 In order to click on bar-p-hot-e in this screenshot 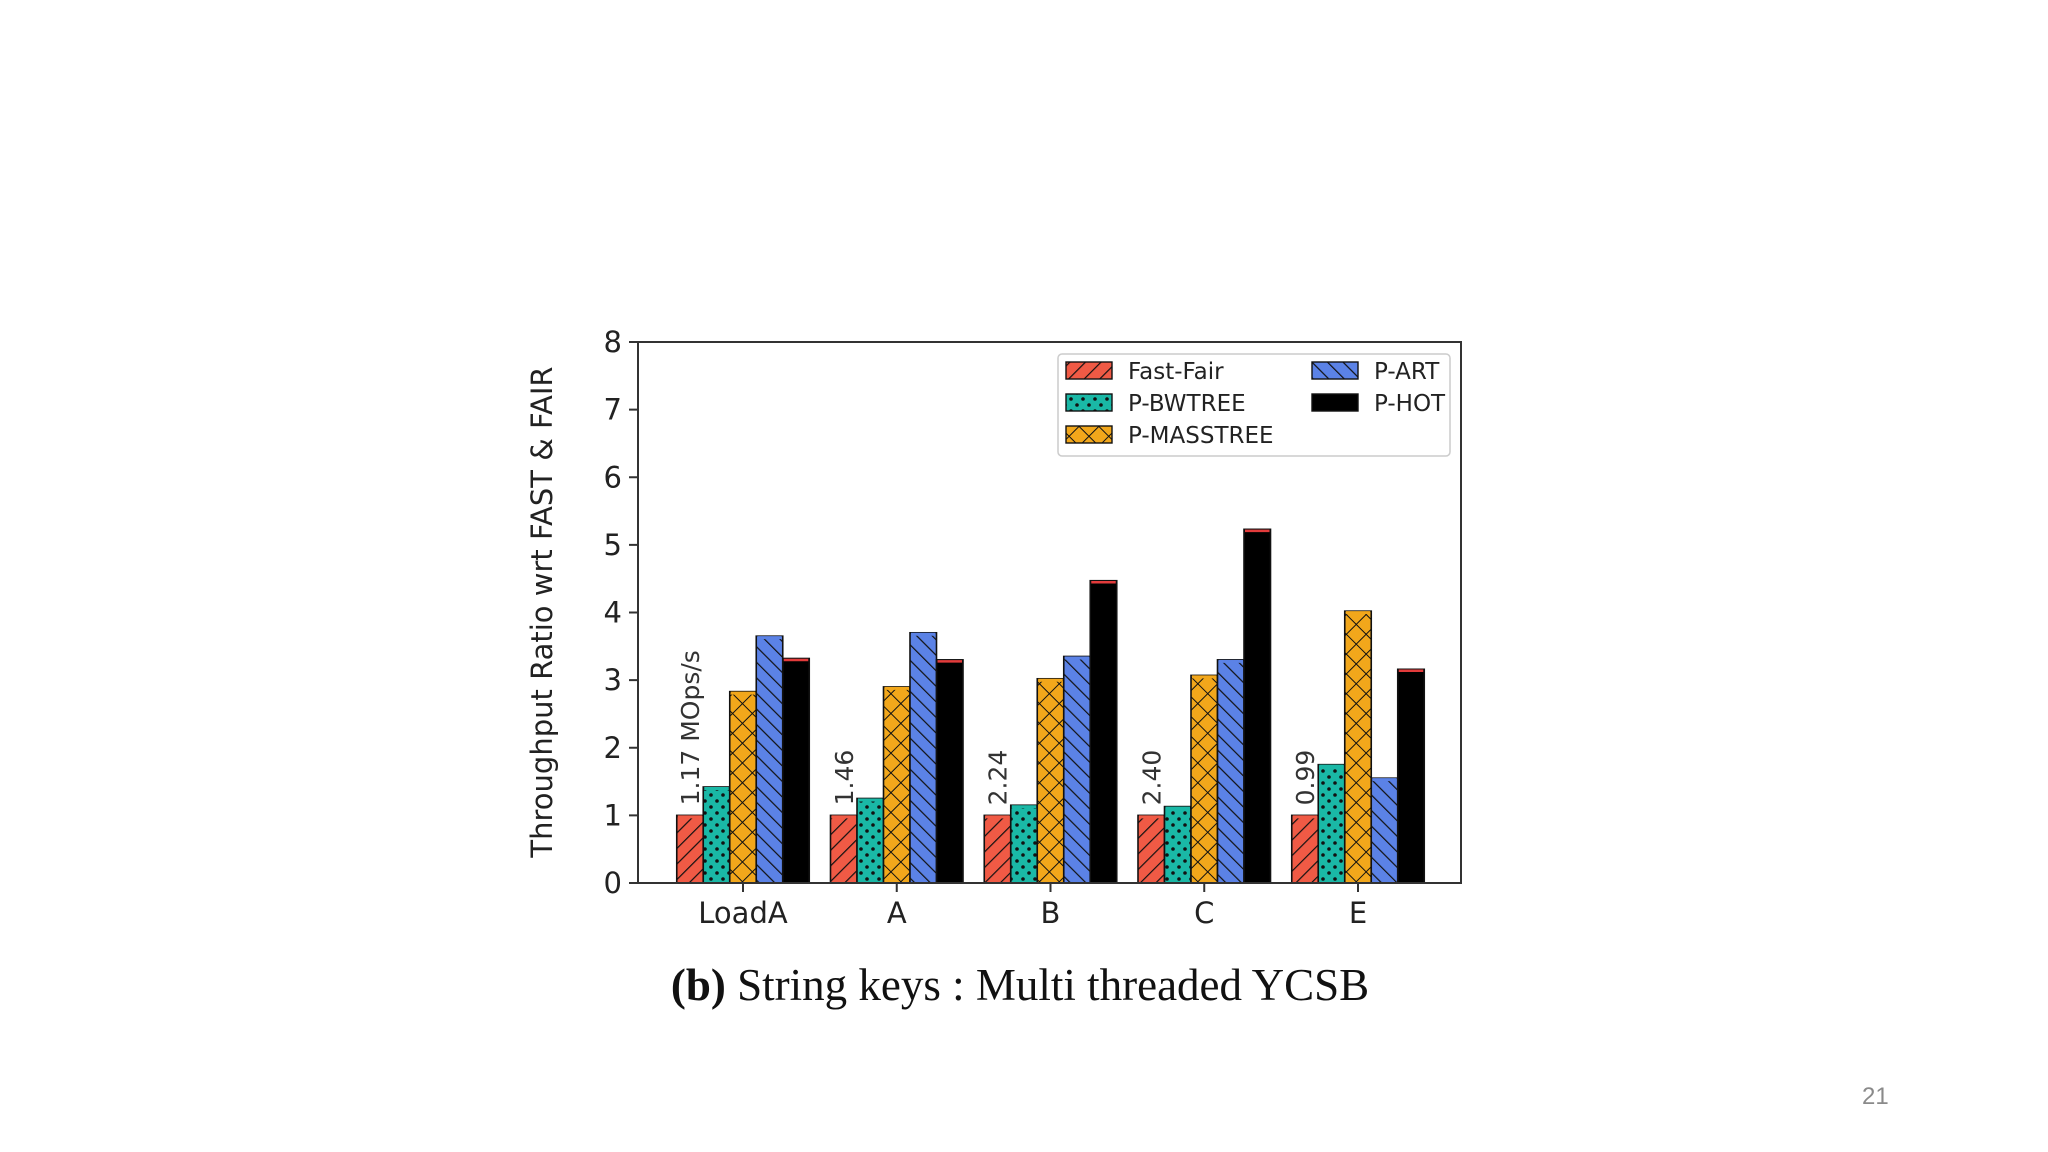, I will do `click(1411, 776)`.